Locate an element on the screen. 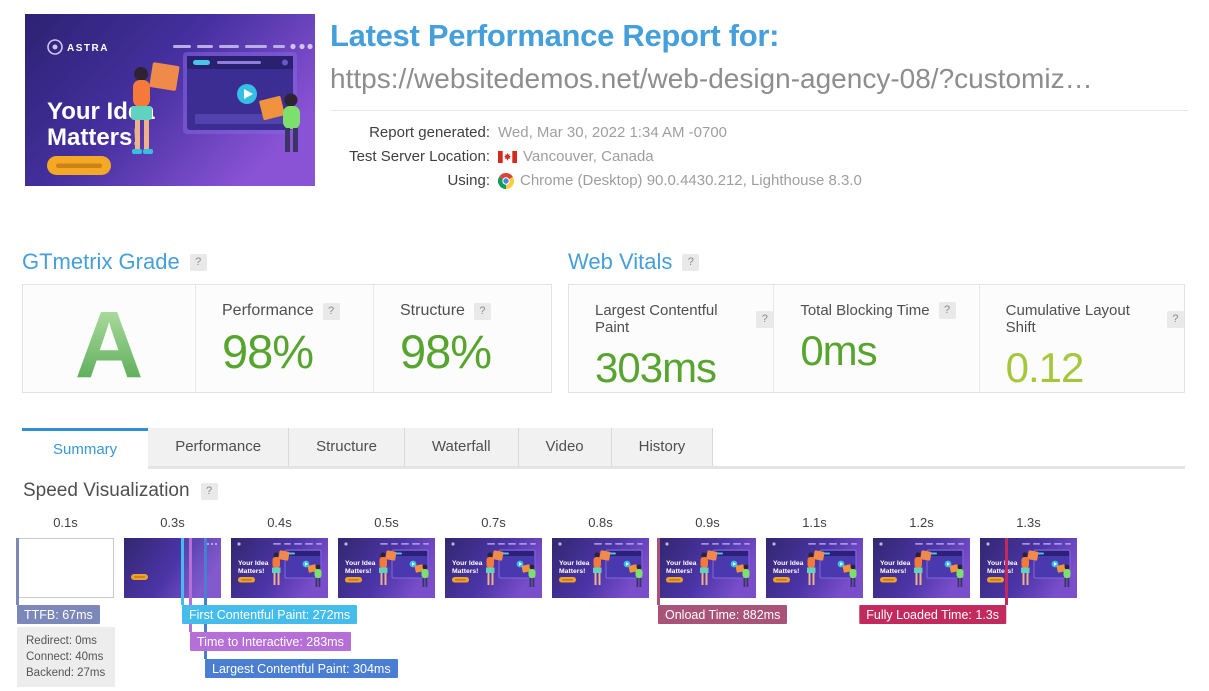 Image resolution: width=1209 pixels, height=691 pixels. structure-metric: Structure ? 98% is located at coordinates (462, 338).